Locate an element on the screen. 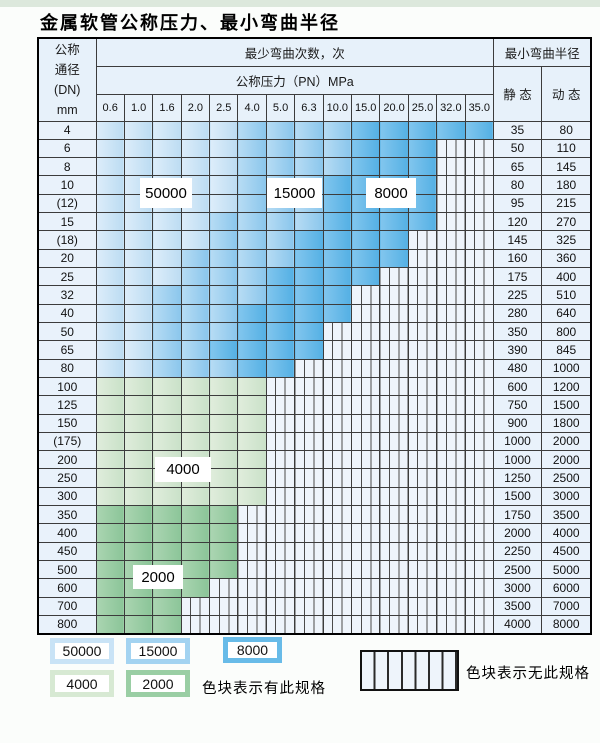  dn-cell: 250 is located at coordinates (67, 478).